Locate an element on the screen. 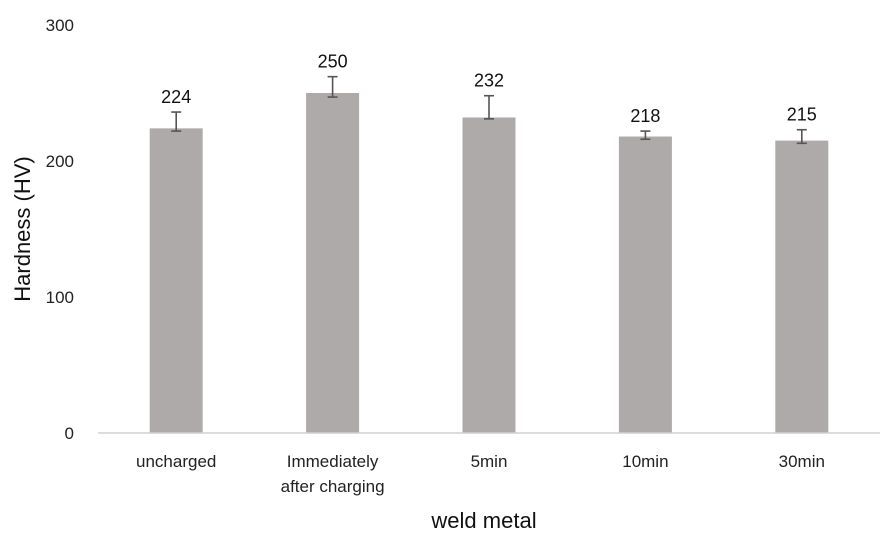 This screenshot has width=882, height=536. x-tick-label: 10min is located at coordinates (645, 461).